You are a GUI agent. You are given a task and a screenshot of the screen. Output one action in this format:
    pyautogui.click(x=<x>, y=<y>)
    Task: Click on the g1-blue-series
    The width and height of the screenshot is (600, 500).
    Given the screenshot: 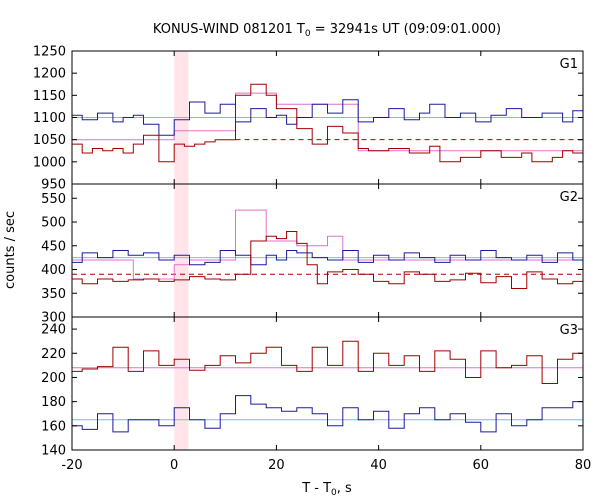 What is the action you would take?
    pyautogui.click(x=327, y=117)
    